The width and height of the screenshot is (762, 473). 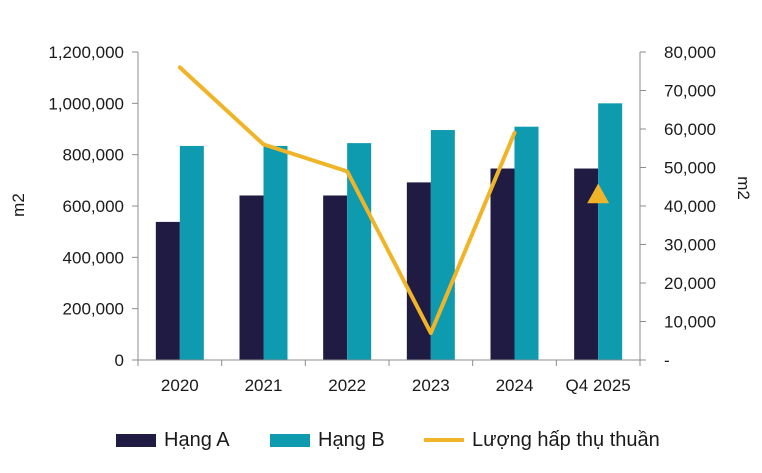 What do you see at coordinates (690, 283) in the screenshot?
I see `right-tick-label: 20,000` at bounding box center [690, 283].